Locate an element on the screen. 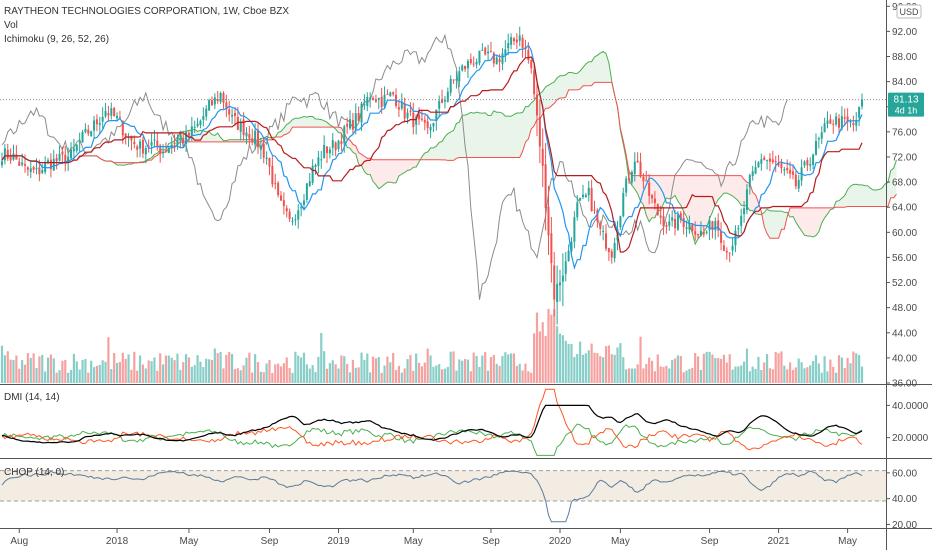 This screenshot has width=932, height=550. chop-pane is located at coordinates (443, 496).